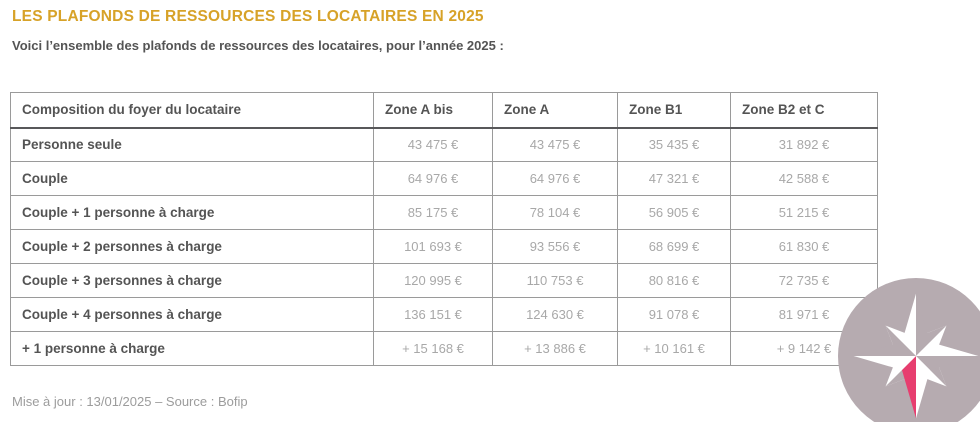 The width and height of the screenshot is (980, 422). Describe the element at coordinates (192, 348) in the screenshot. I see `row-label: + 1 personne à charge` at that location.